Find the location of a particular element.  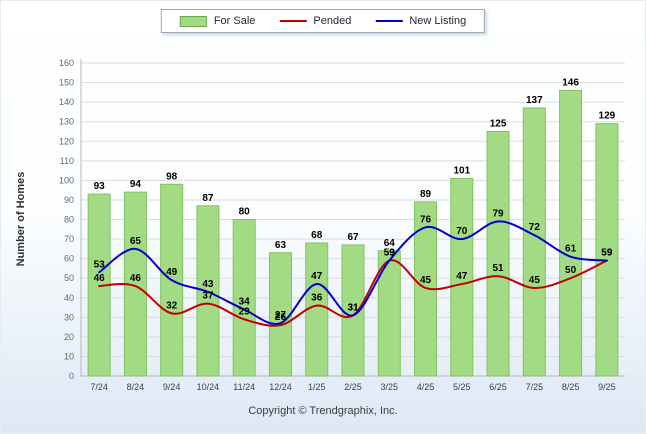

x-tick-label: 2/25 is located at coordinates (353, 387).